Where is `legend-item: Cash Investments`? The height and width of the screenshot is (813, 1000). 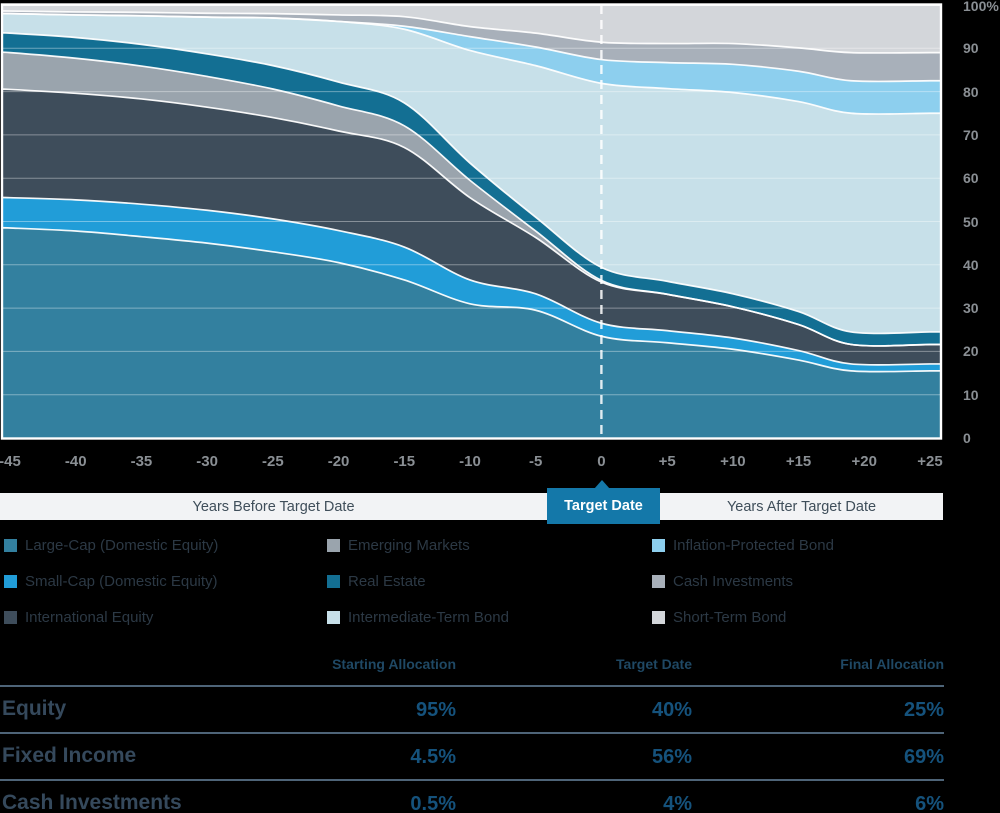 legend-item: Cash Investments is located at coordinates (799, 581).